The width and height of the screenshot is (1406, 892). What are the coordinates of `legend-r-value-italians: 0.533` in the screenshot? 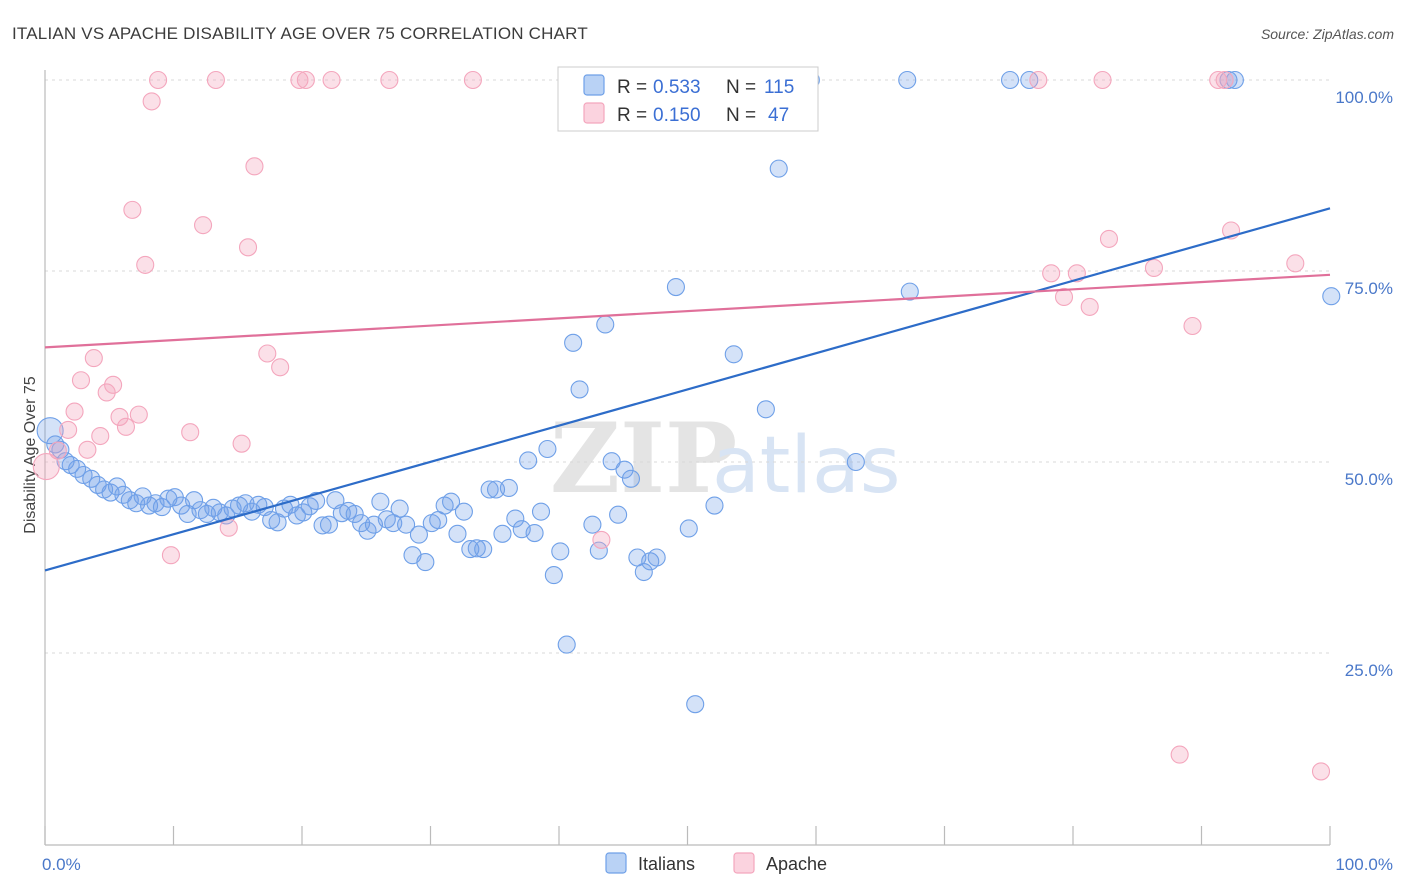 It's located at (677, 87).